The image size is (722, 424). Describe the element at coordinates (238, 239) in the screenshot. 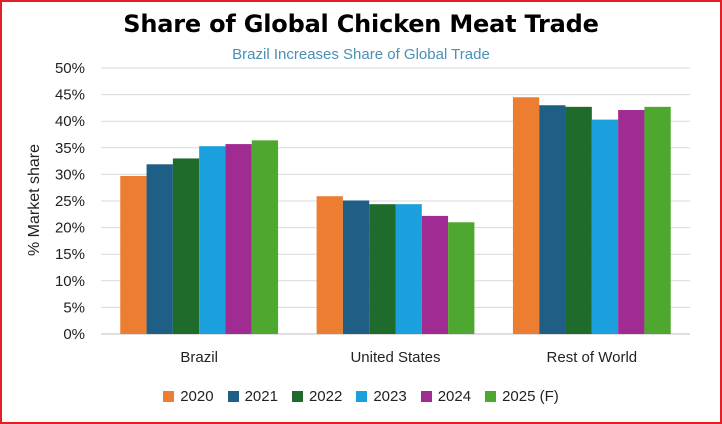

I see `bar-brazil-2024` at that location.